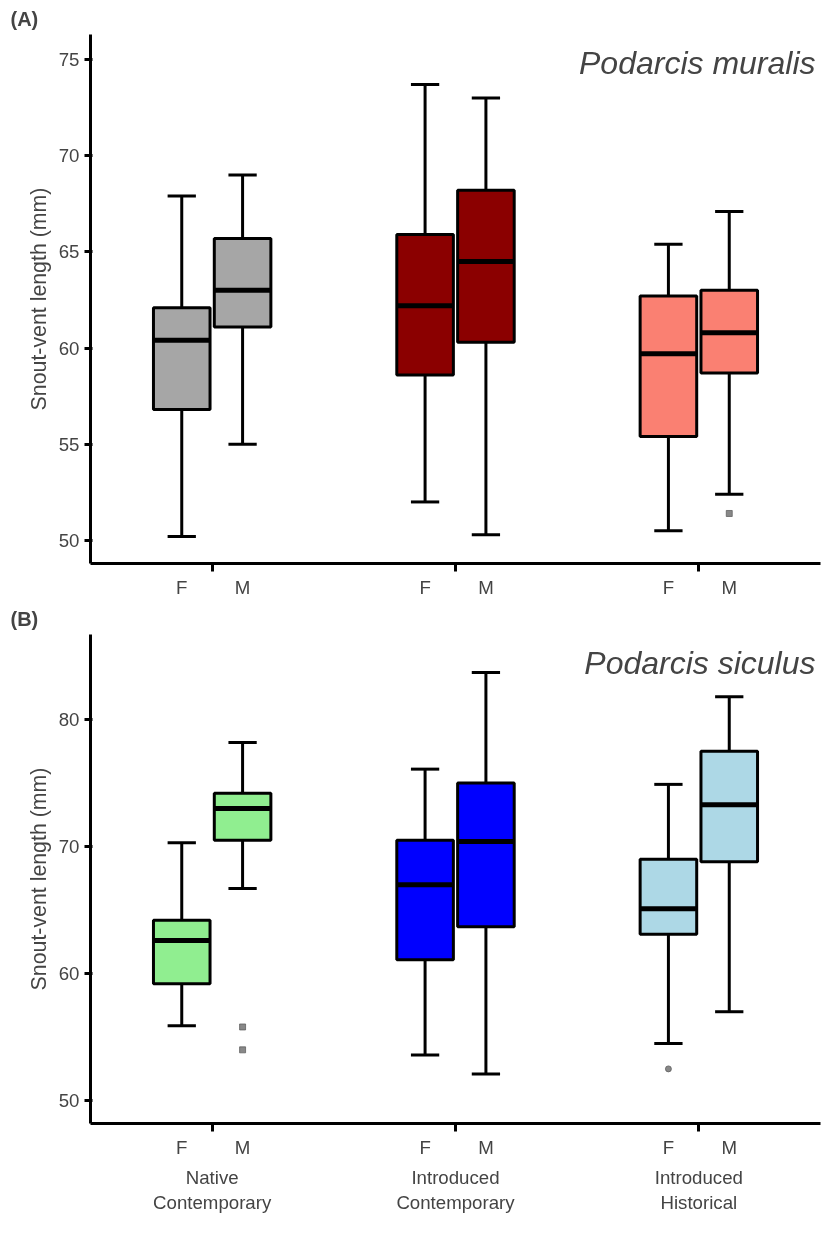 This screenshot has width=837, height=1237. Describe the element at coordinates (69, 60) in the screenshot. I see `y-tick-label: 75` at that location.